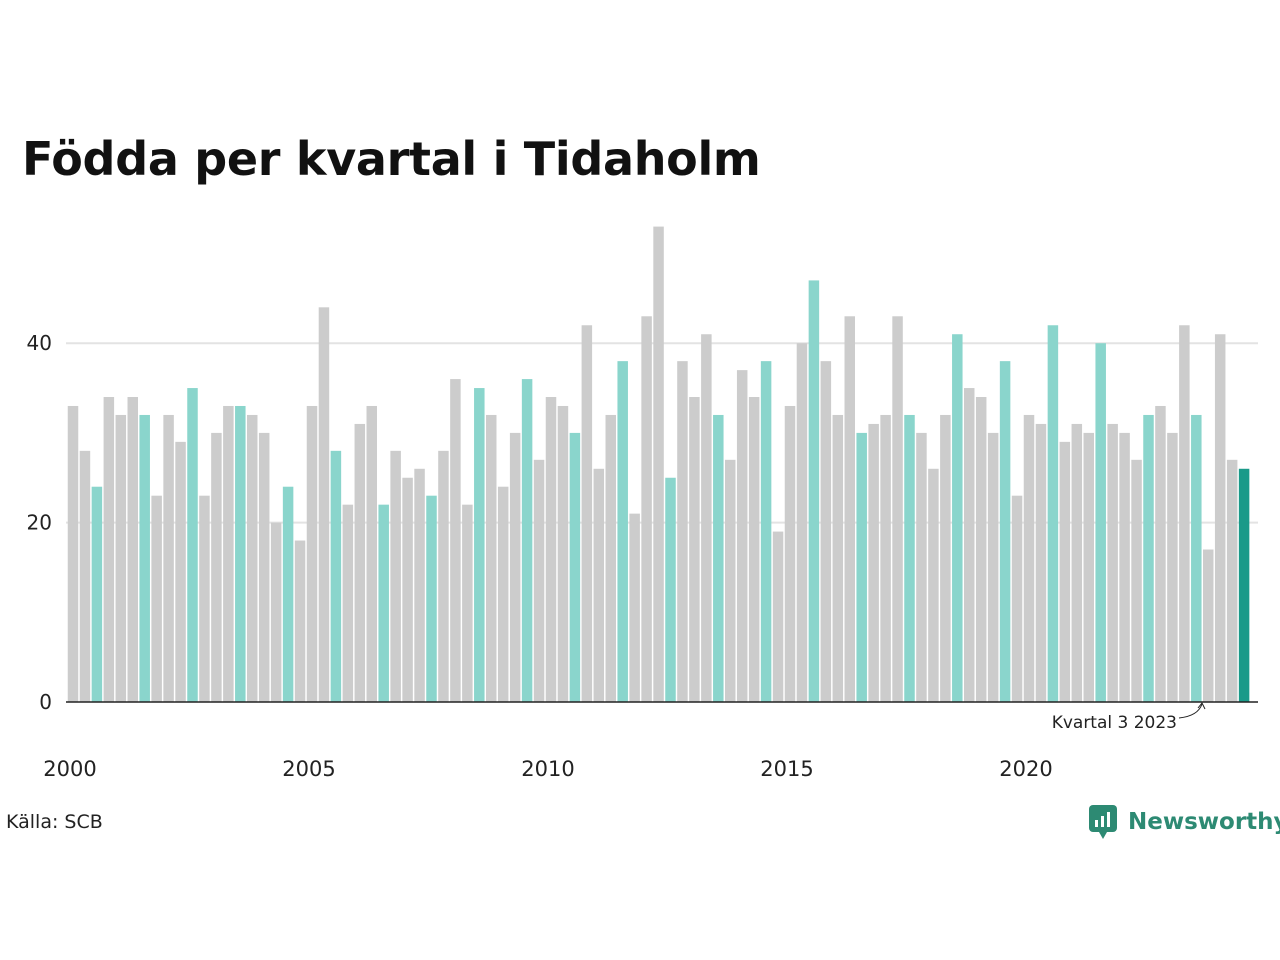  I want to click on annotation-label: Kvartal 3 2023, so click(1114, 723).